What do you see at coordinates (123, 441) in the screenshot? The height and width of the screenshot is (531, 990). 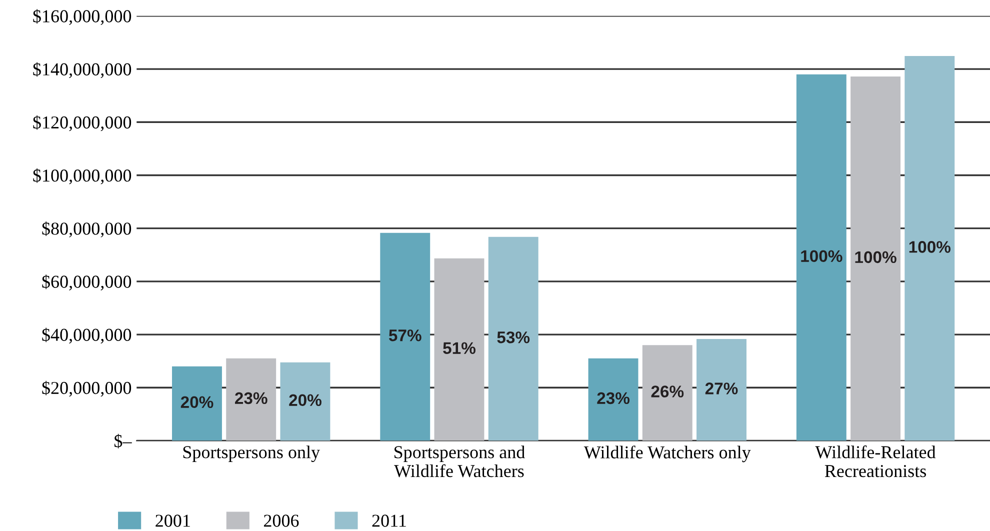 I see `y-tick-label: $–` at bounding box center [123, 441].